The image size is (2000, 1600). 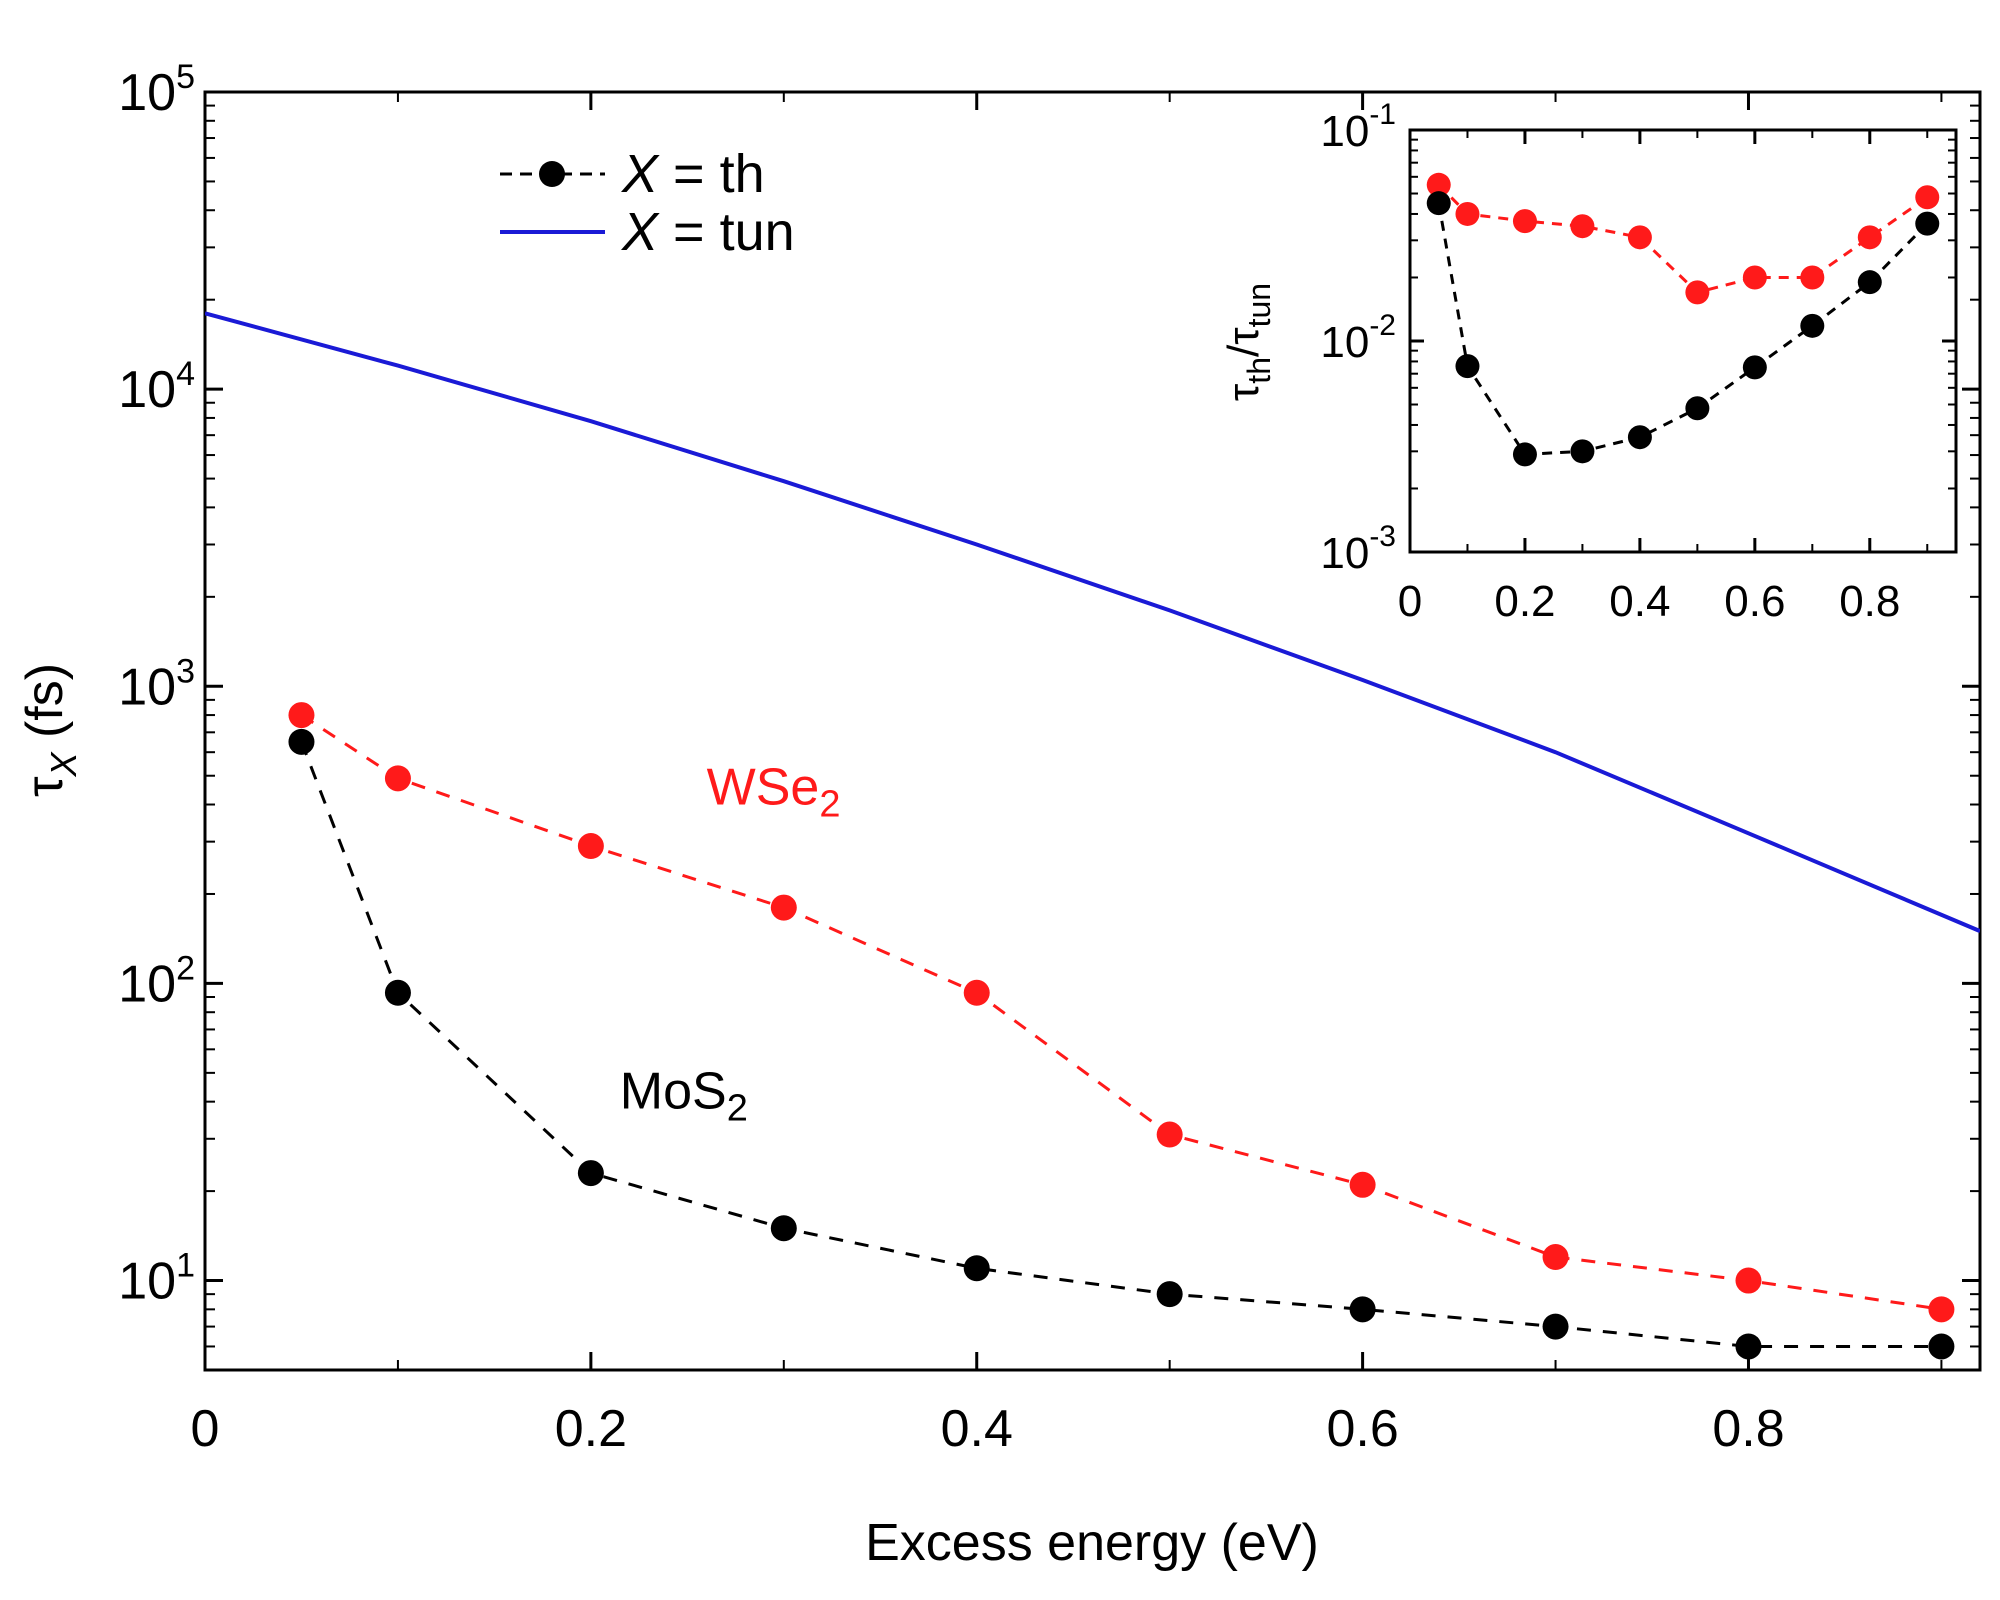 I want to click on inset-y-axis-title: τth/τtun, so click(x=1248, y=342).